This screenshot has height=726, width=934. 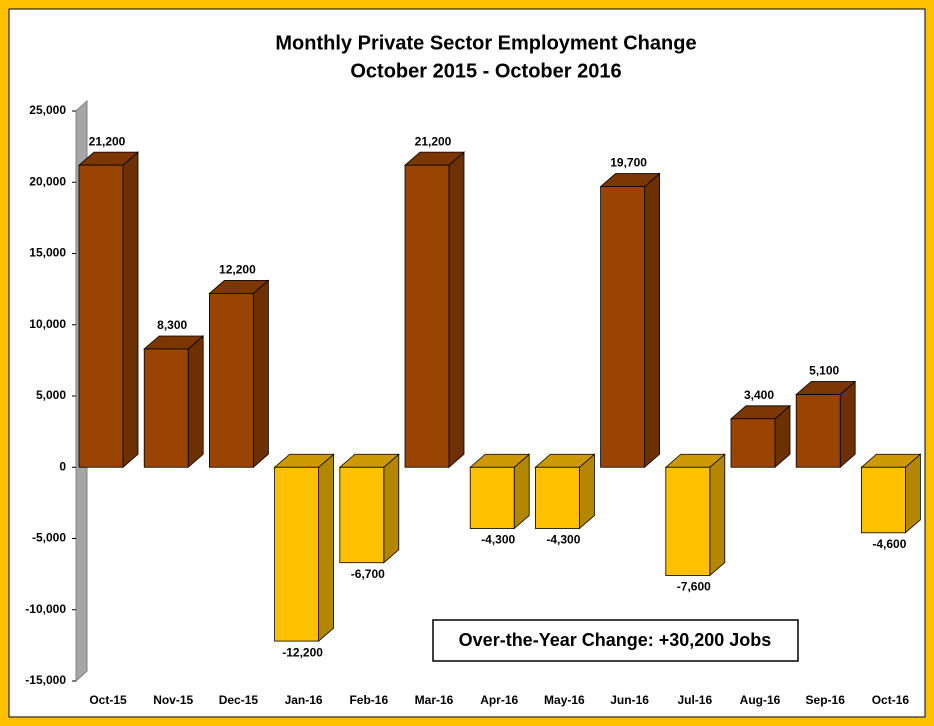 What do you see at coordinates (47, 110) in the screenshot?
I see `y-tick-label: 25,000` at bounding box center [47, 110].